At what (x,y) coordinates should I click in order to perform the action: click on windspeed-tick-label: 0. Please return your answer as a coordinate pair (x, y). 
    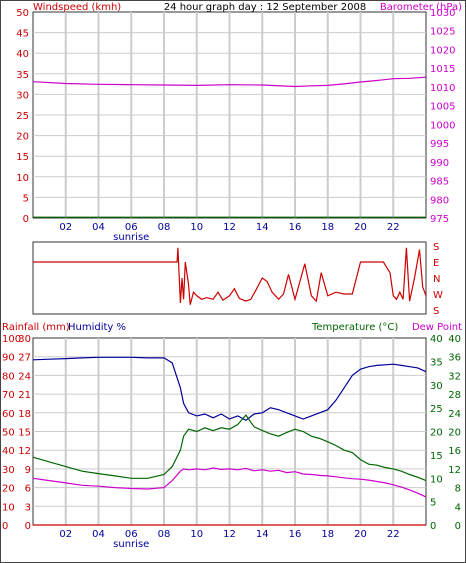
    Looking at the image, I should click on (26, 219).